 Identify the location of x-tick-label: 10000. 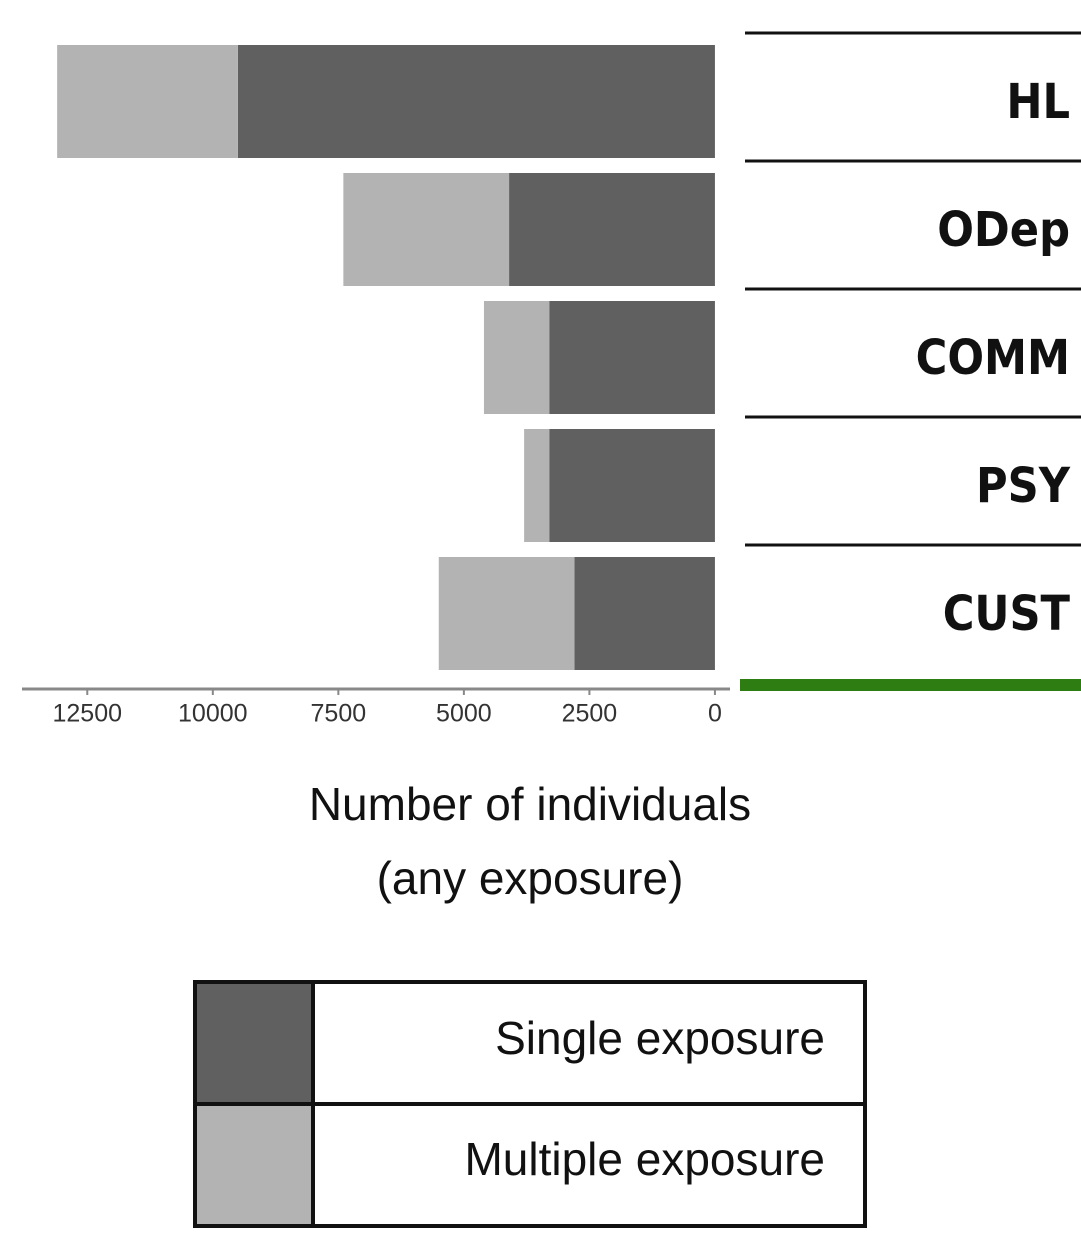
(213, 714).